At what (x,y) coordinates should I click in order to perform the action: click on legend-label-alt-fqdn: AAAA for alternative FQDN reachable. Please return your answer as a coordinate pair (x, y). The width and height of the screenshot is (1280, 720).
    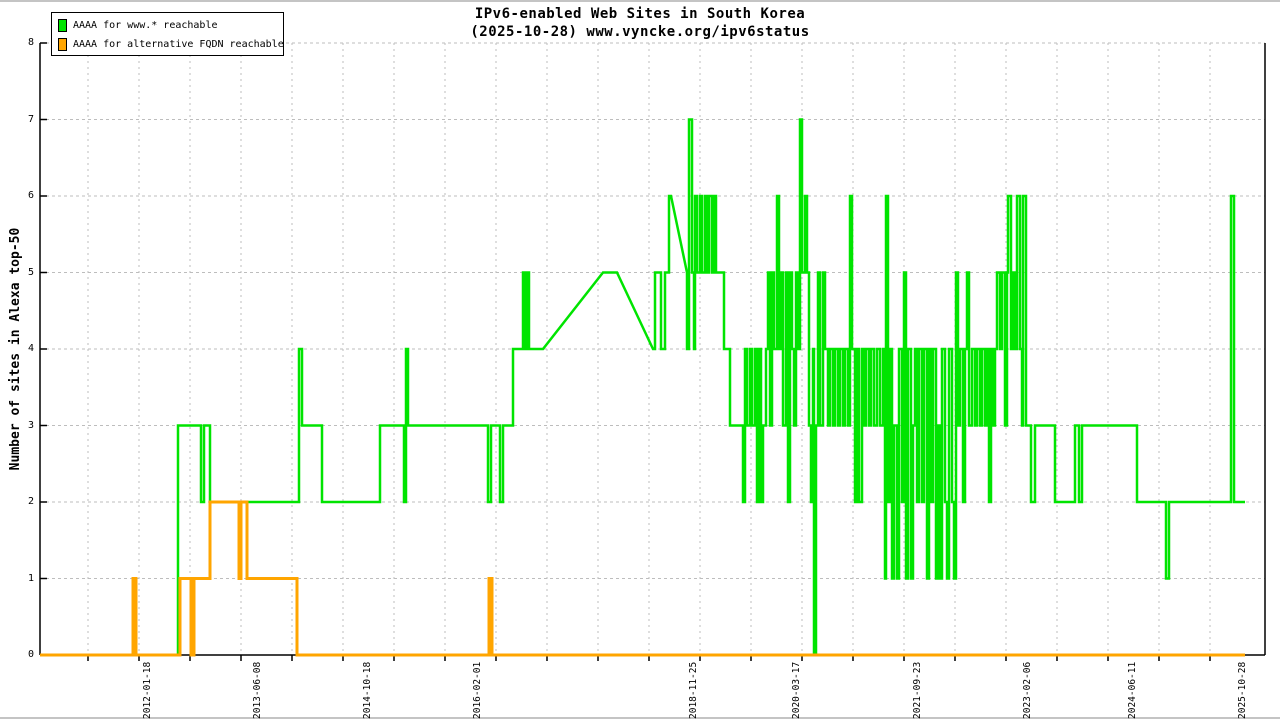
    Looking at the image, I should click on (178, 44).